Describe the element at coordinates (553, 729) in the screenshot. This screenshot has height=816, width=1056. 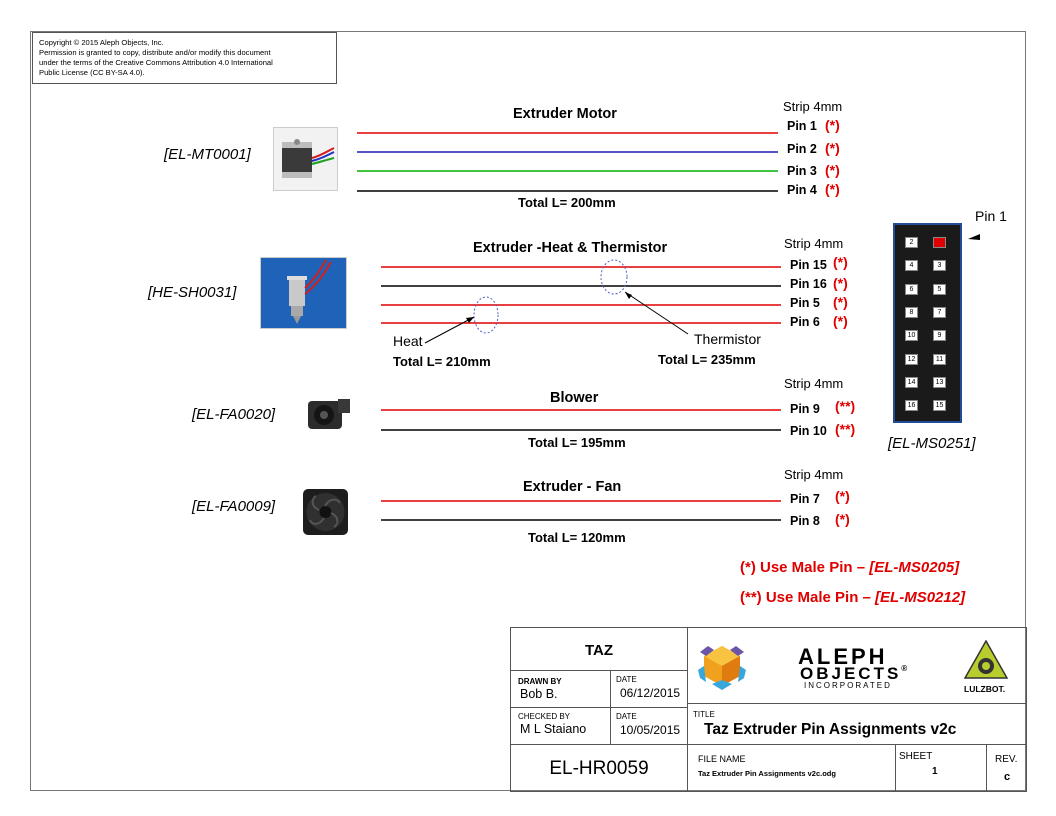
I see `checked-by-value: M L Staiano` at that location.